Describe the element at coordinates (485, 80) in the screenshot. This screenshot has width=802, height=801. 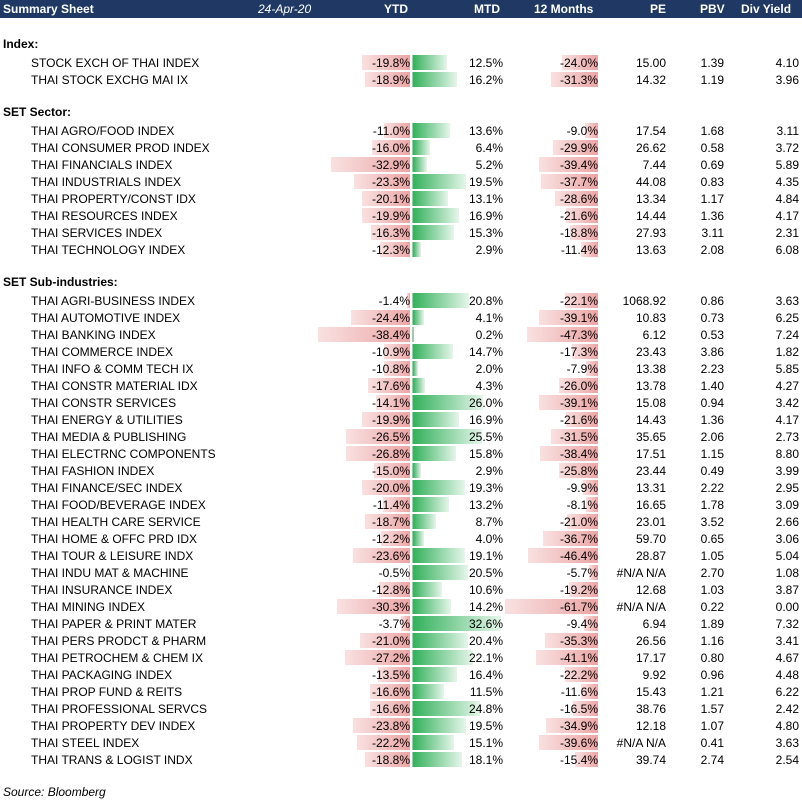
I see `mtd-value: 16.2%` at that location.